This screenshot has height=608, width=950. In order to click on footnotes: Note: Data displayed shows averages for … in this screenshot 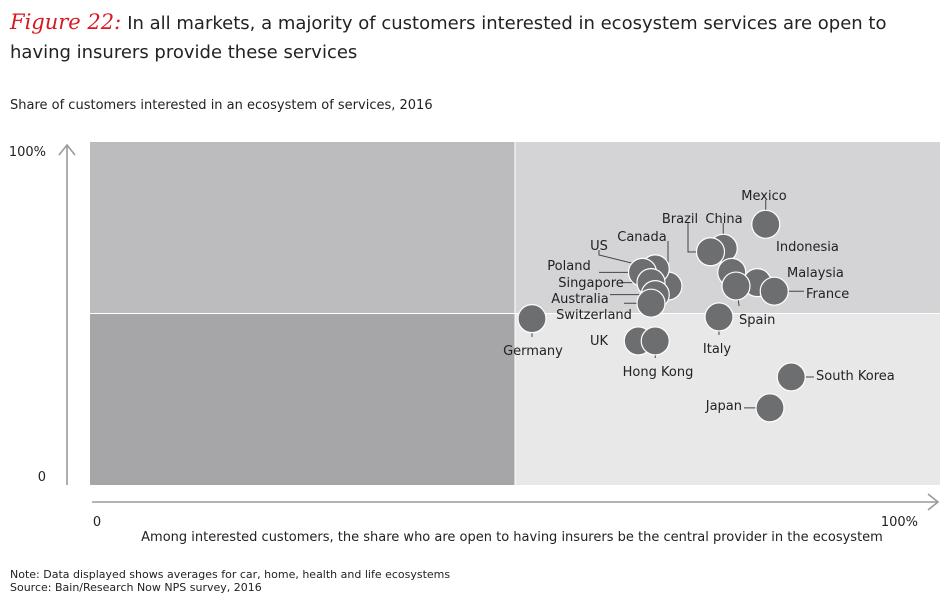, I will do `click(230, 581)`.